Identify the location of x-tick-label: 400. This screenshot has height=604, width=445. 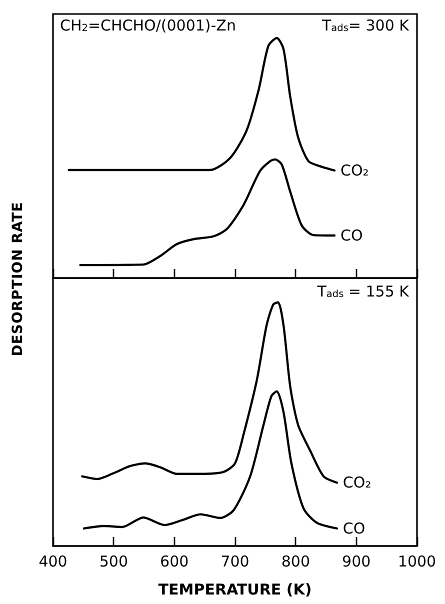
(53, 561).